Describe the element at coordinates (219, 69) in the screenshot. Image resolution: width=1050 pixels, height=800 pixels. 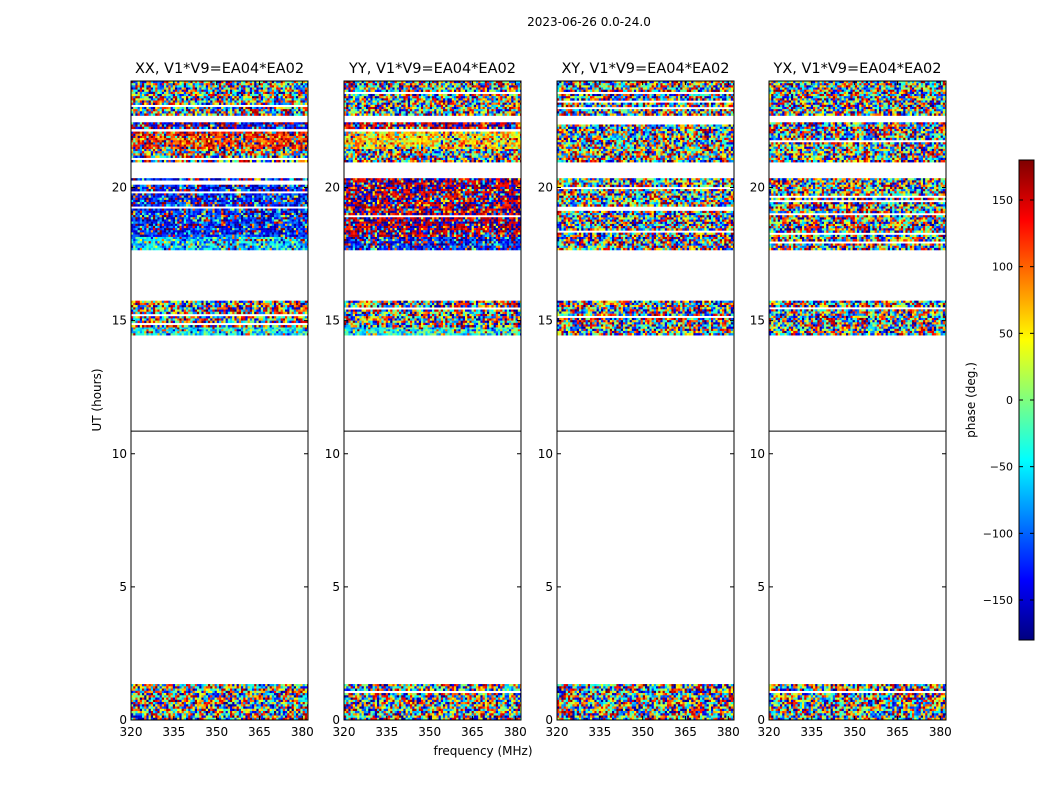
I see `panel-title: XX, V1*V9=EA04*EA02` at that location.